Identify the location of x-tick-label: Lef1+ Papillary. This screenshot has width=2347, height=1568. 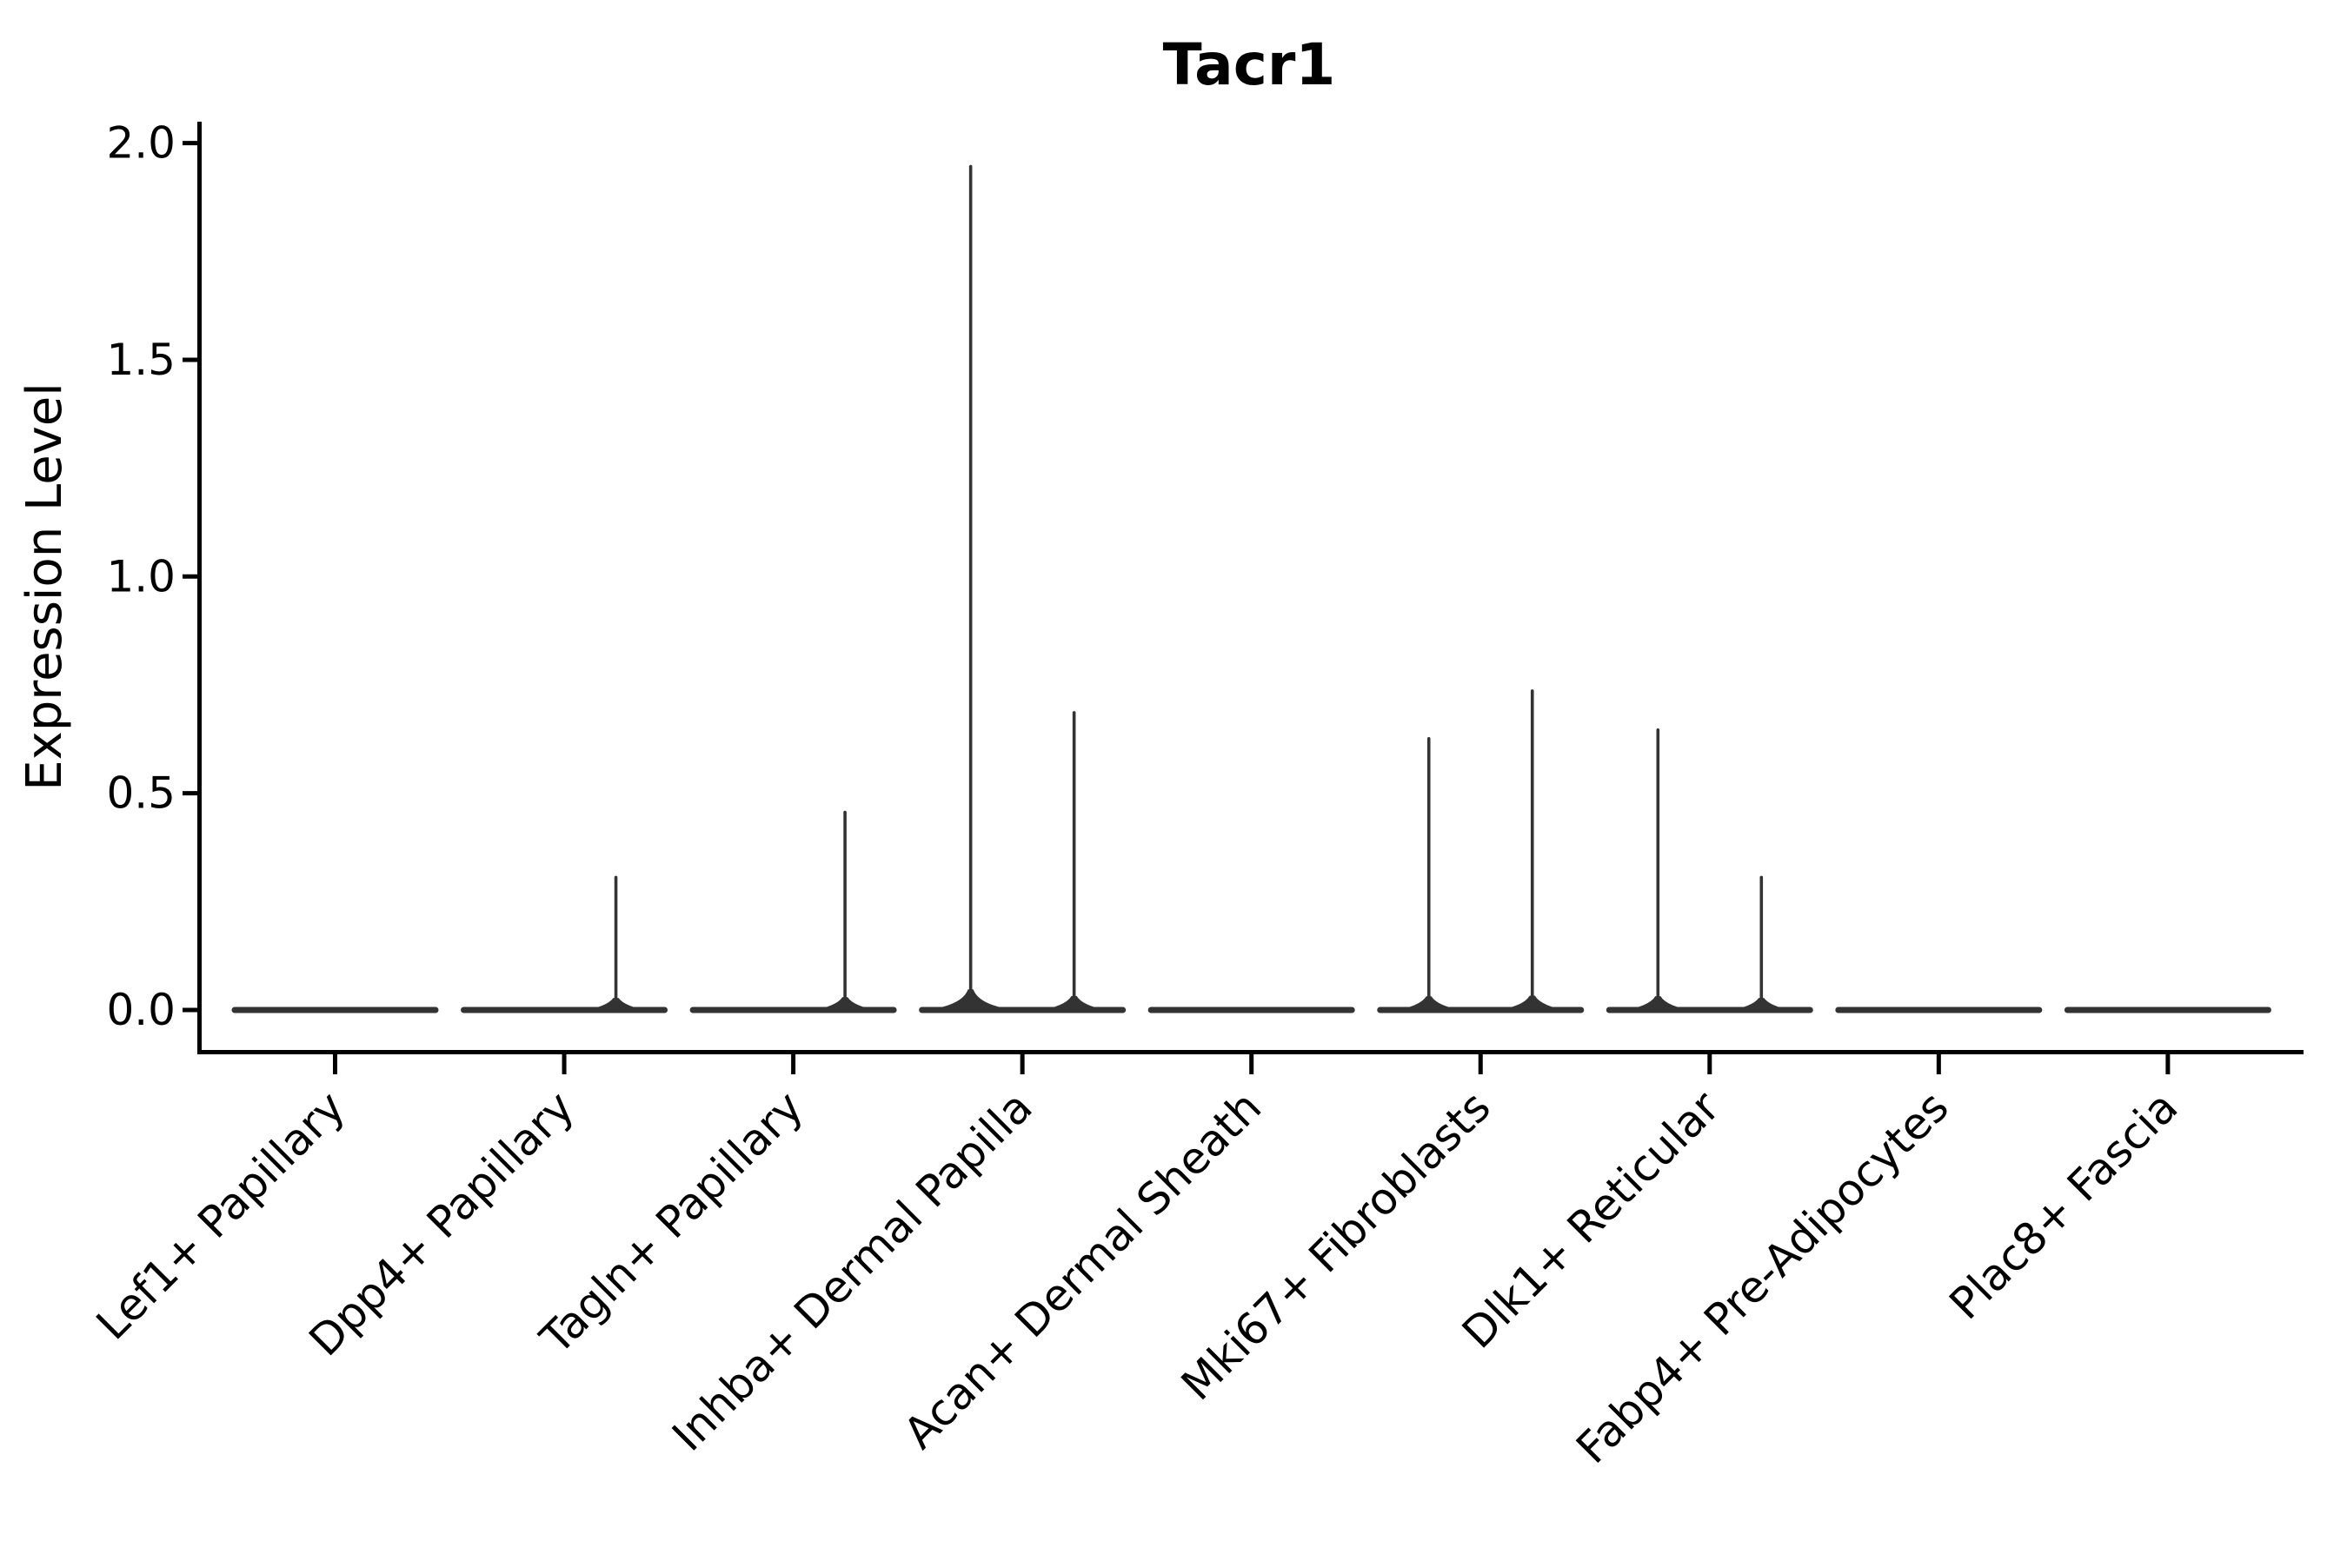
(221, 1215).